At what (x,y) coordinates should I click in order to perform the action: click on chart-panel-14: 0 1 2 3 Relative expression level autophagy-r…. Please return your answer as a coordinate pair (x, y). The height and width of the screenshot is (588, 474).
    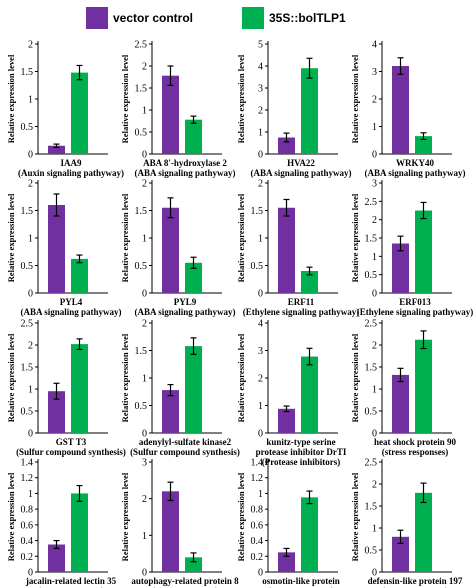
    Looking at the image, I should click on (179, 523).